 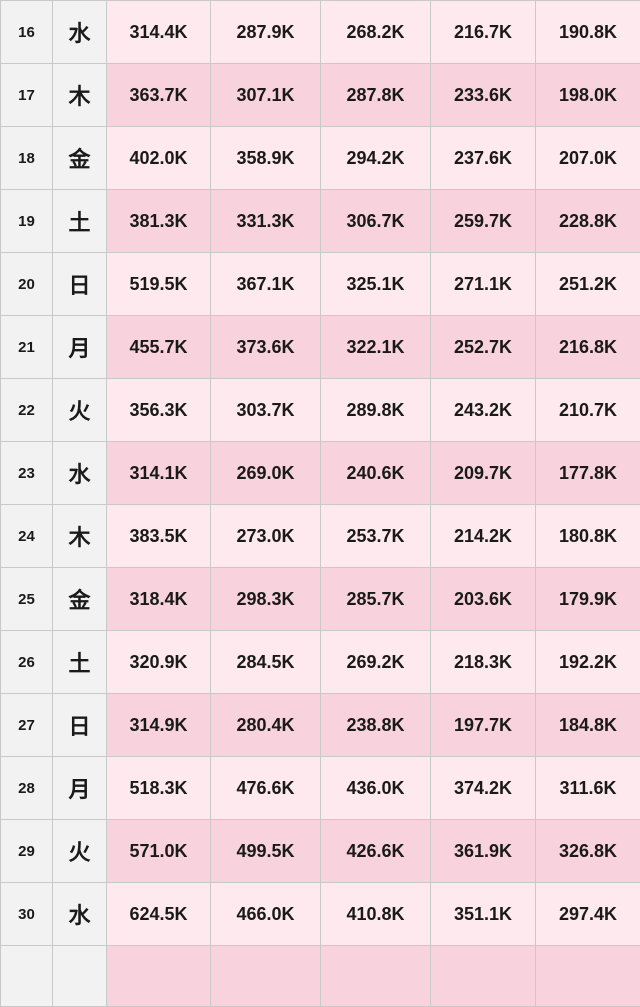 I want to click on value-cell: 314.4K, so click(x=159, y=32).